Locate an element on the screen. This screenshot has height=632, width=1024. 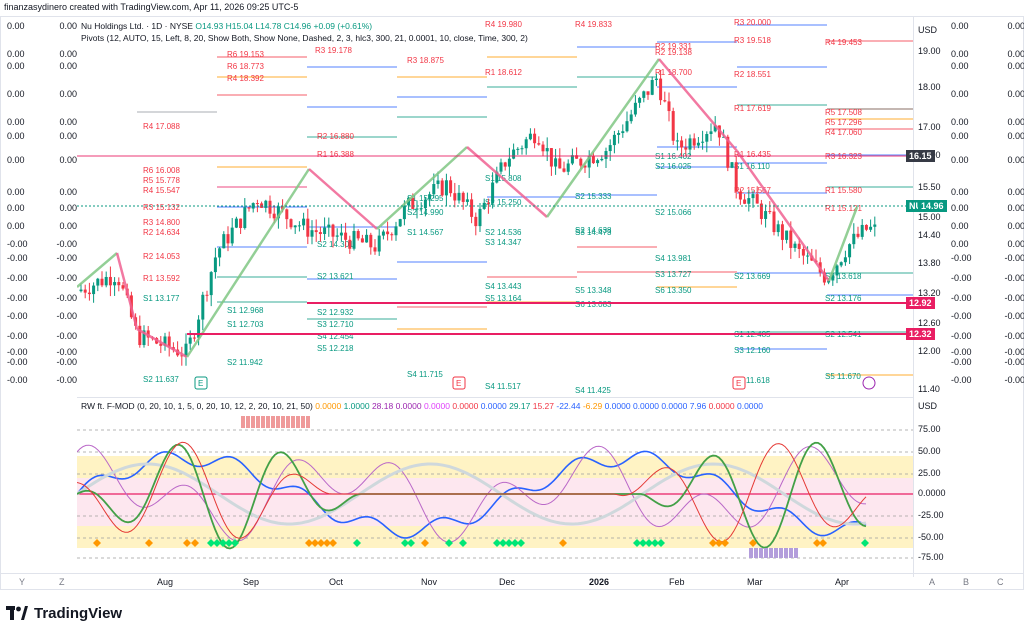
currency-label: USD is located at coordinates (928, 30).